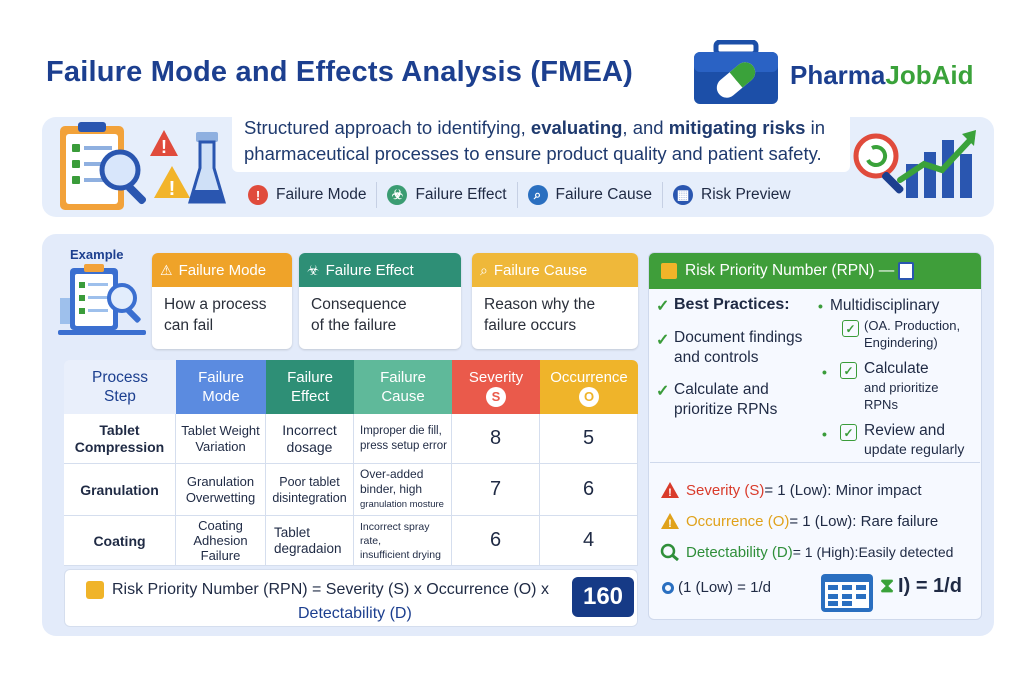 This screenshot has height=683, width=1024. I want to click on card-title: Failure Effect, so click(369, 270).